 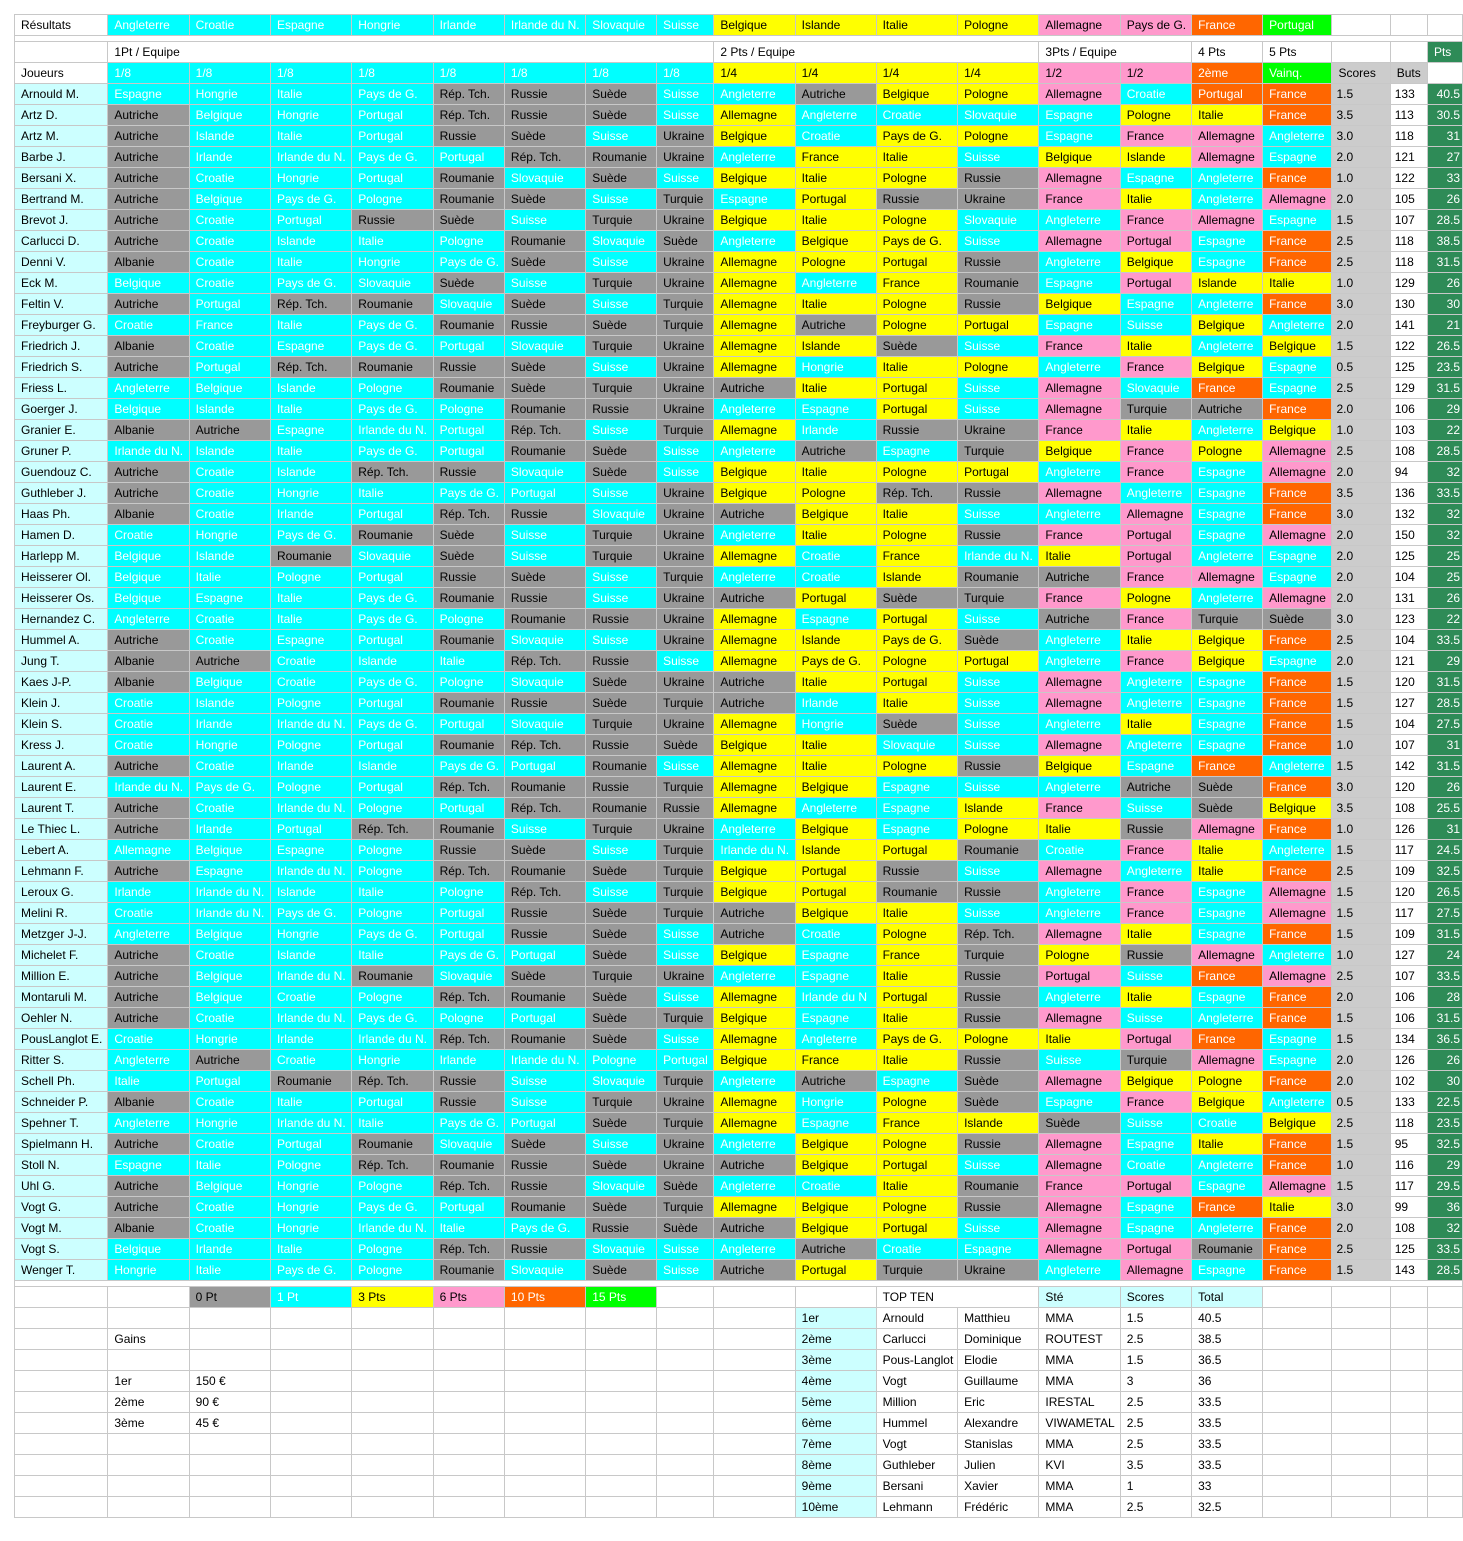 I want to click on result-qf-cell: Italie, so click(x=917, y=25).